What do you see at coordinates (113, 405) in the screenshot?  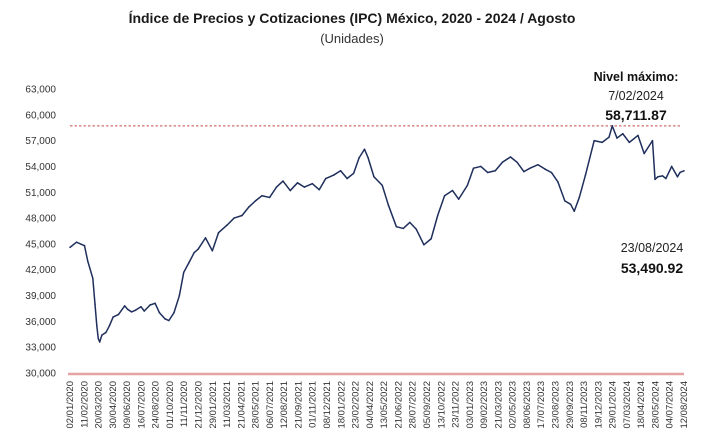 I see `x-tick-label: 30/04/2020` at bounding box center [113, 405].